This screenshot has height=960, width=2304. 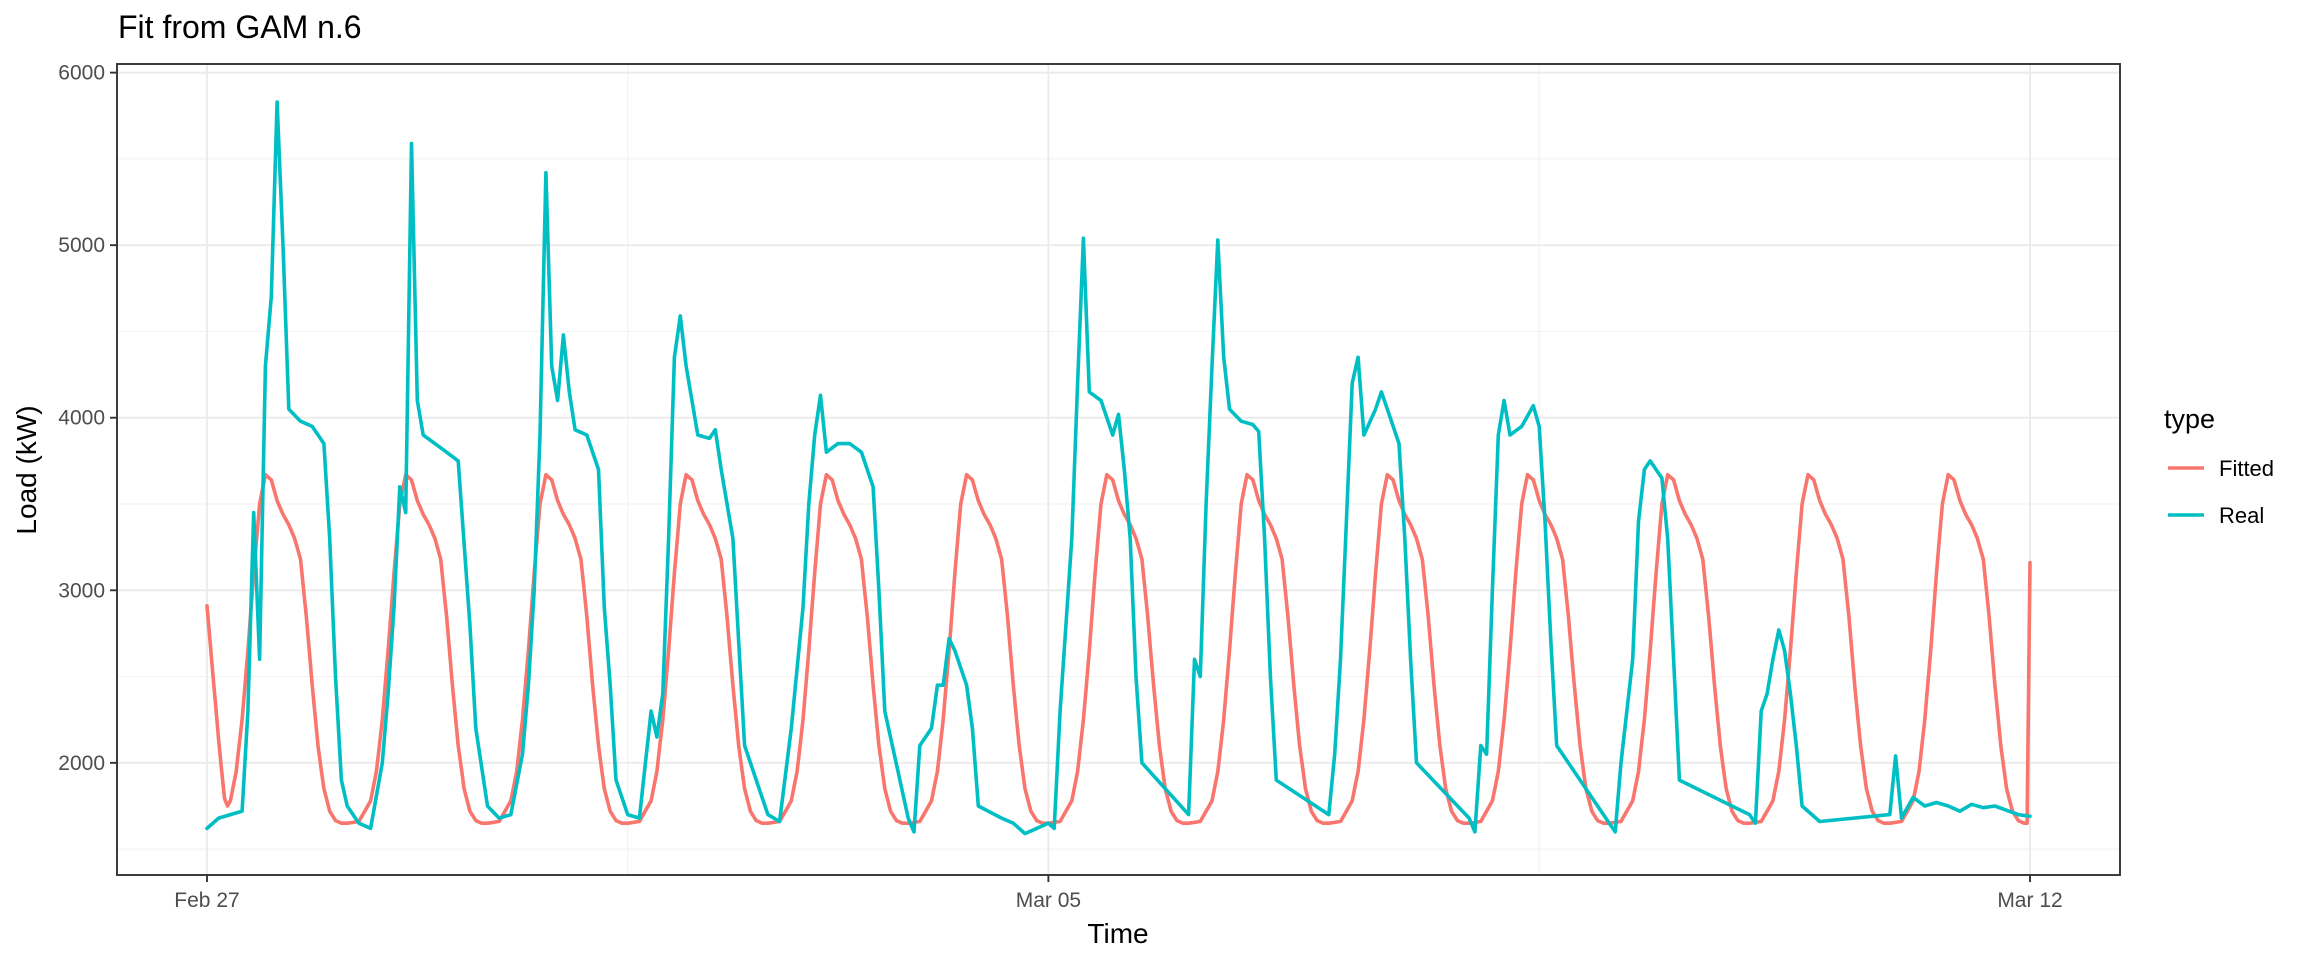 I want to click on y-tick-label: 3000, so click(x=81, y=590).